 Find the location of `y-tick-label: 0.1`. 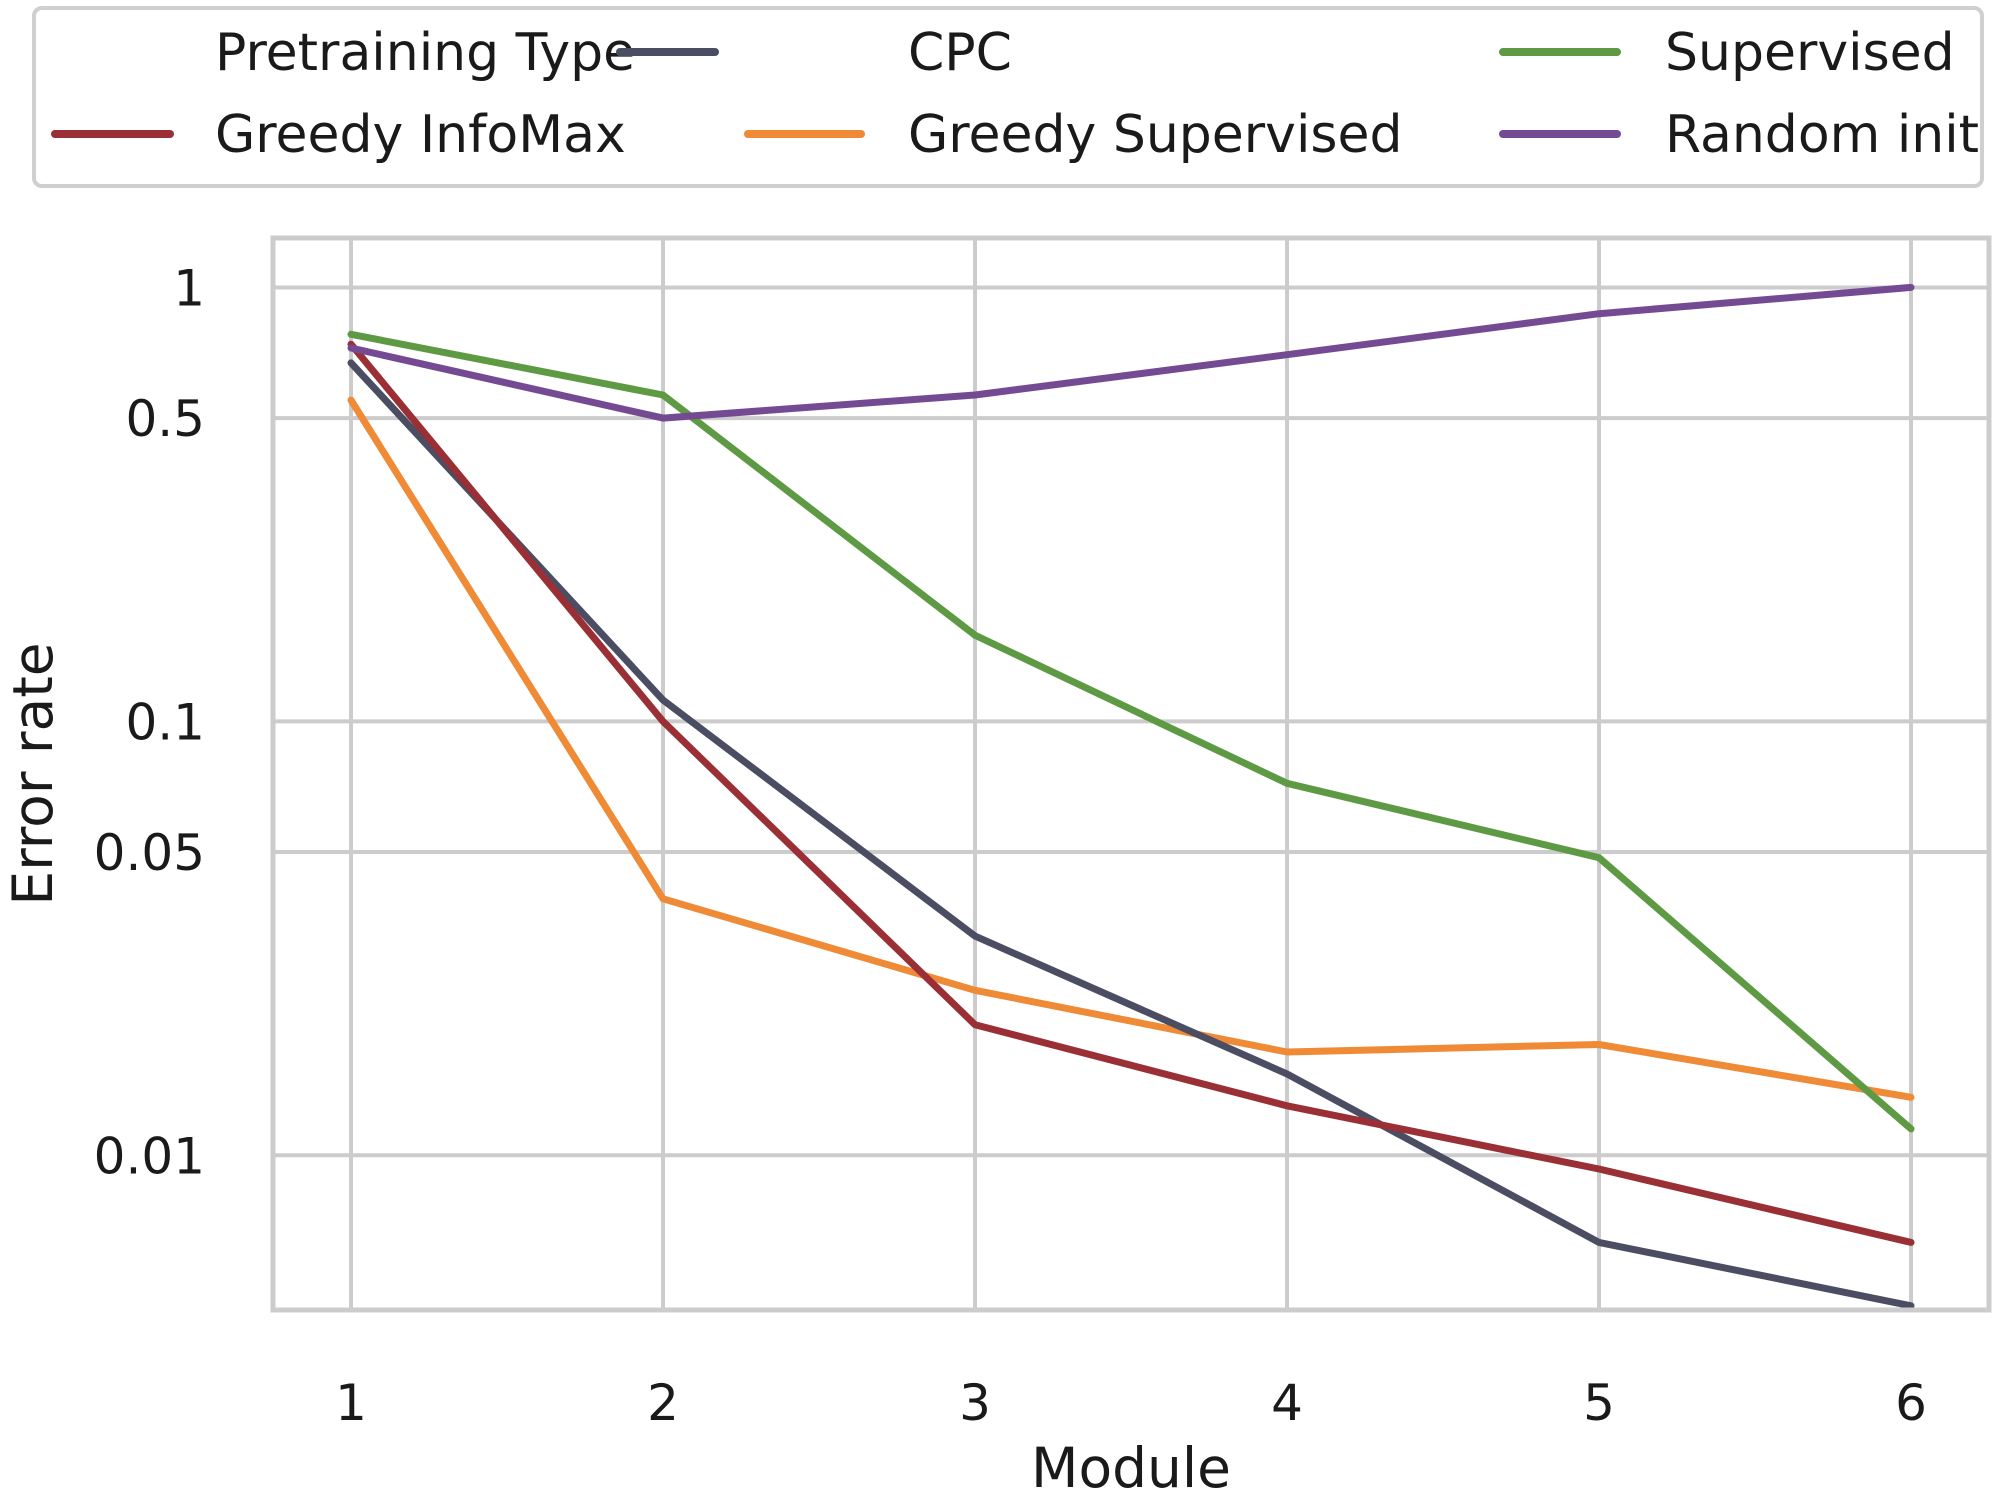

y-tick-label: 0.1 is located at coordinates (165, 722).